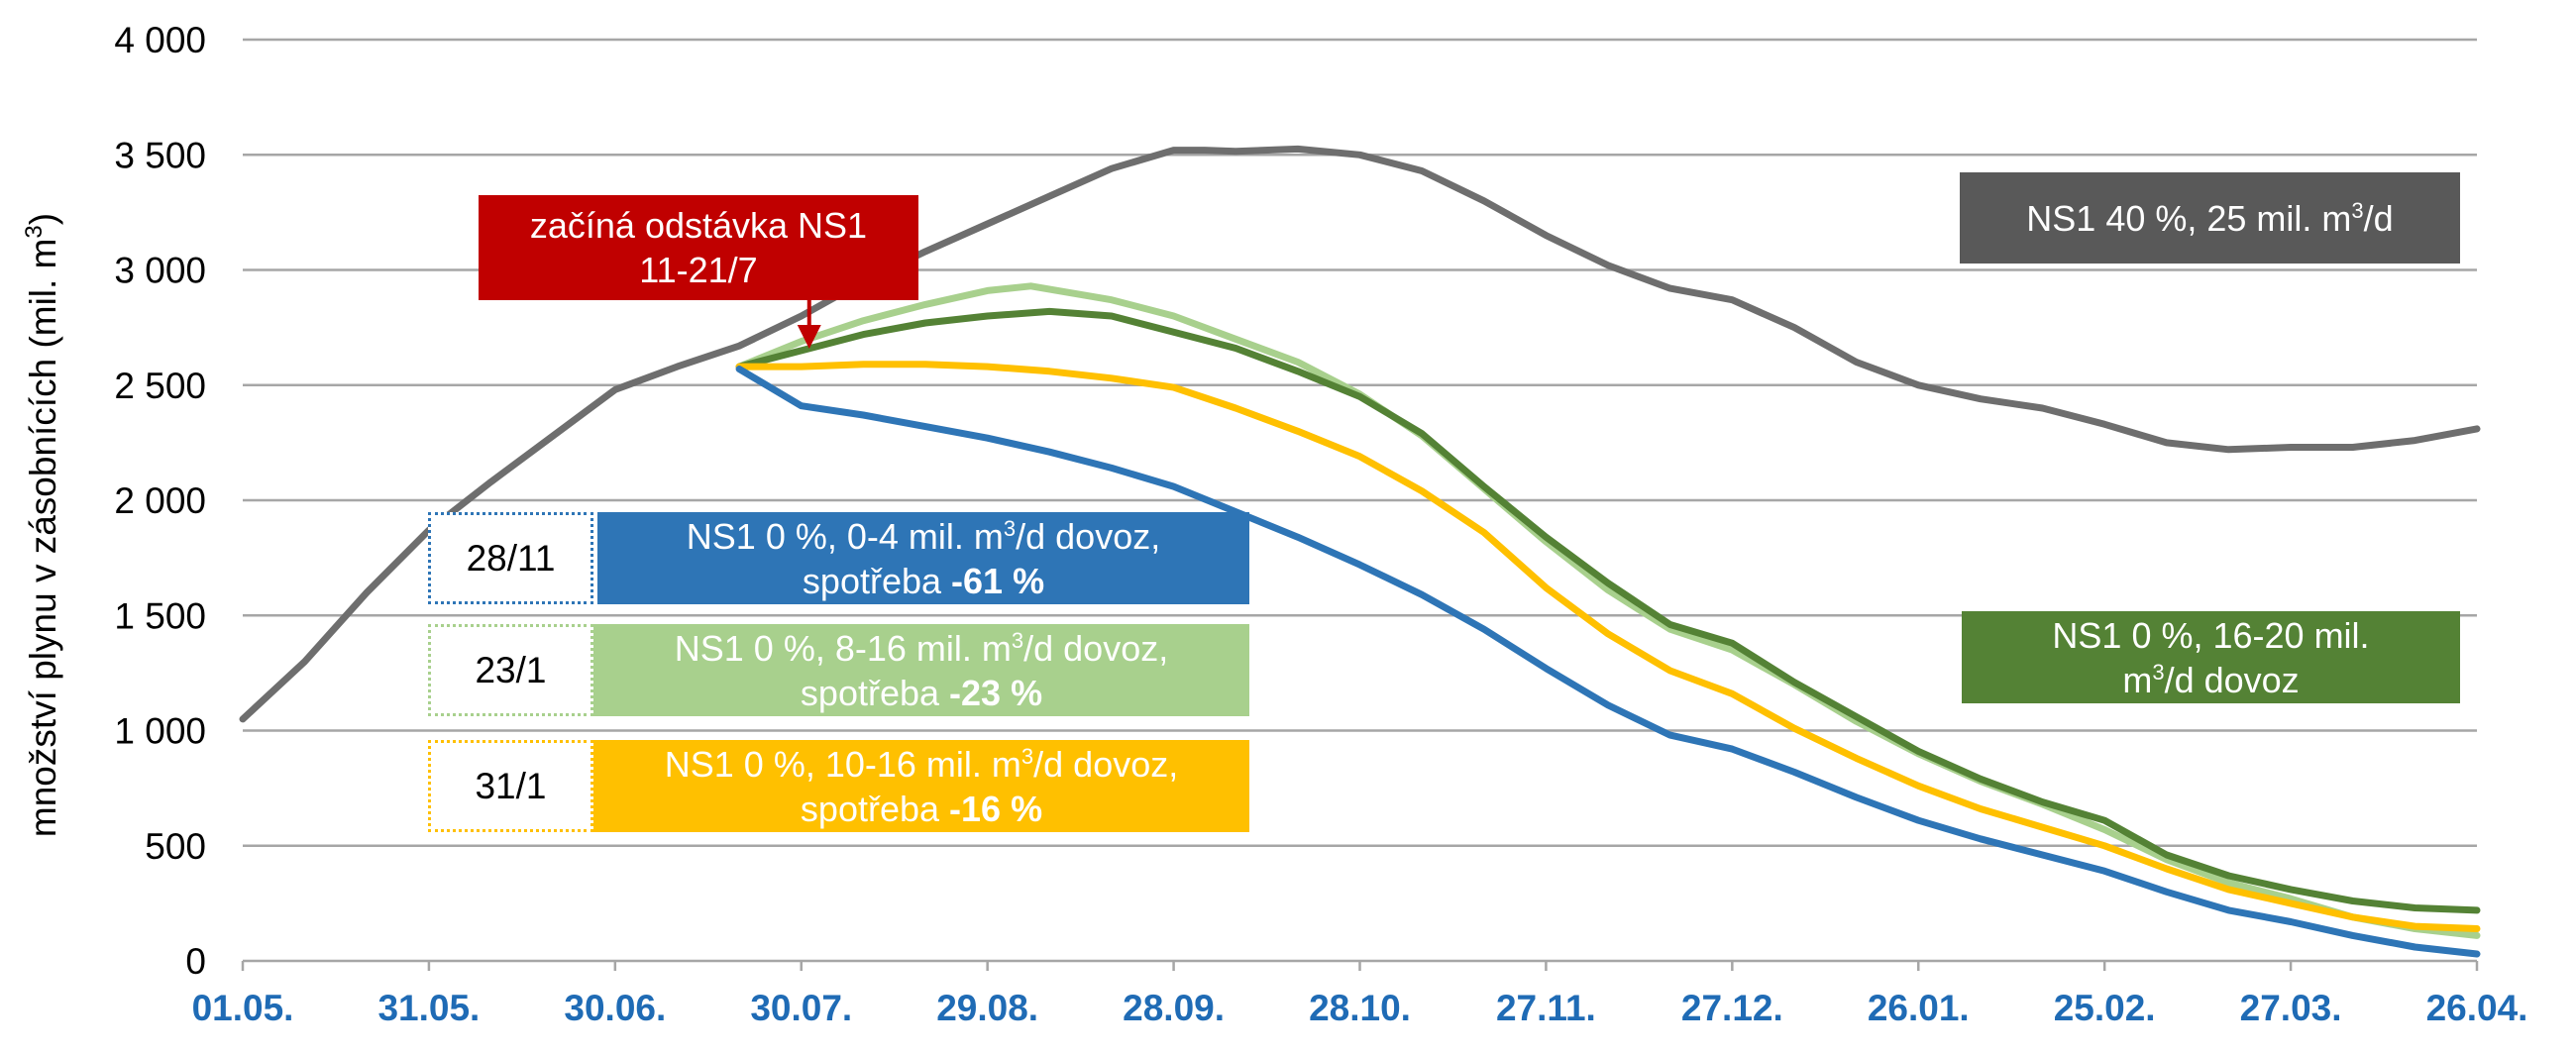 The width and height of the screenshot is (2576, 1057). I want to click on blue-label-line2: spotřeba -61 %, so click(923, 580).